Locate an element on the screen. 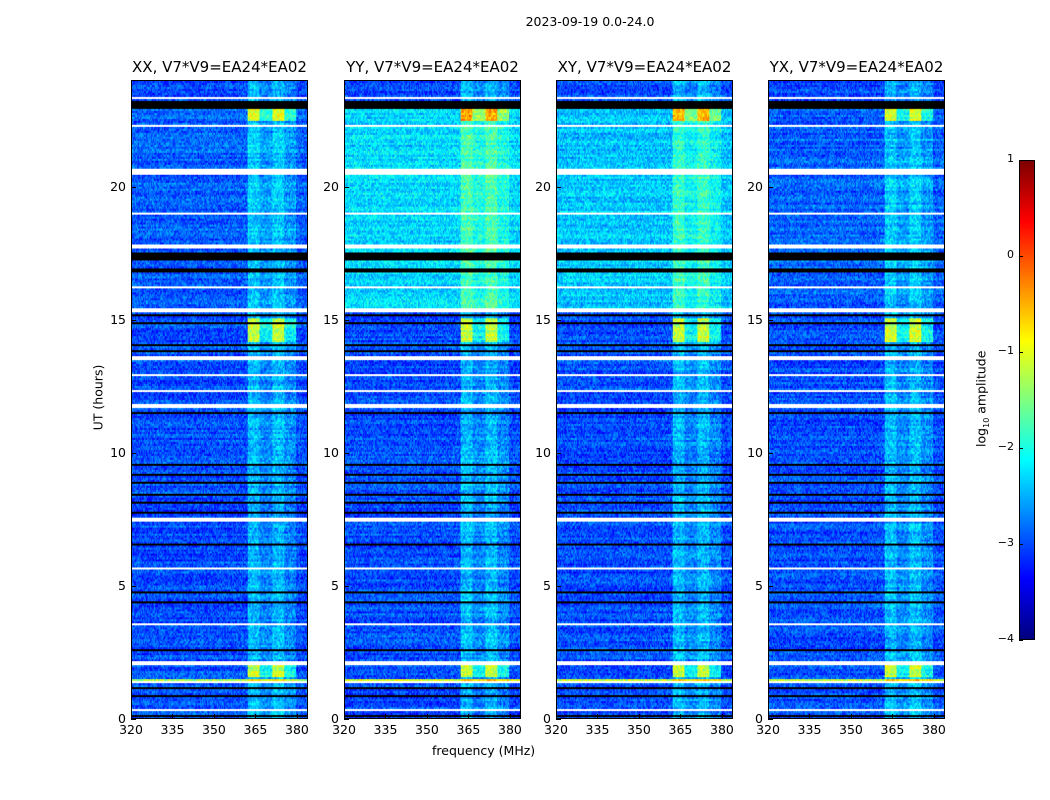 This screenshot has width=1050, height=800. panel-title: YX, V7*V9=EA24*EA02 is located at coordinates (856, 67).